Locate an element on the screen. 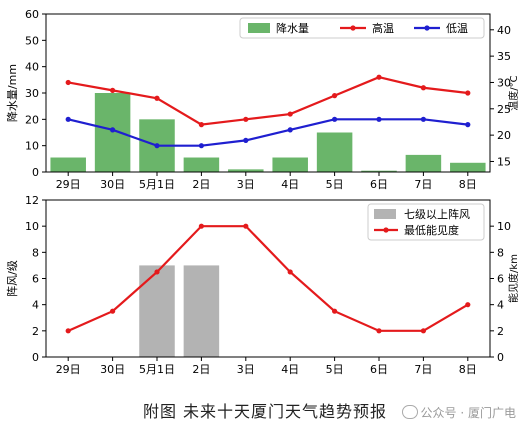 This screenshot has height=440, width=530. figure-caption: 附图 未来十天厦门天气趋势预报 is located at coordinates (265, 411).